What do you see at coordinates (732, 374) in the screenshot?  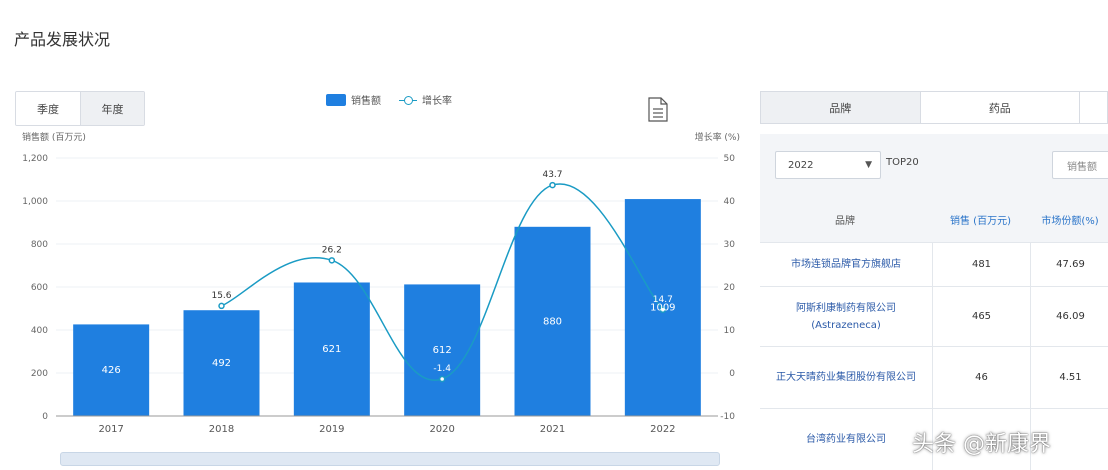 I see `y2-tick-label: 0` at bounding box center [732, 374].